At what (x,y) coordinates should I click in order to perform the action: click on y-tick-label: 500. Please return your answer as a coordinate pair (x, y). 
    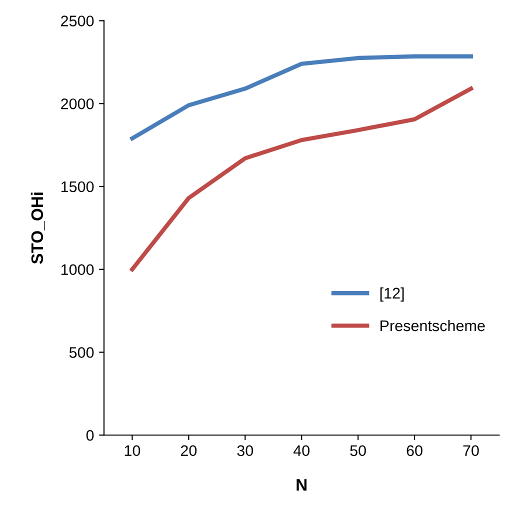
    Looking at the image, I should click on (81, 352).